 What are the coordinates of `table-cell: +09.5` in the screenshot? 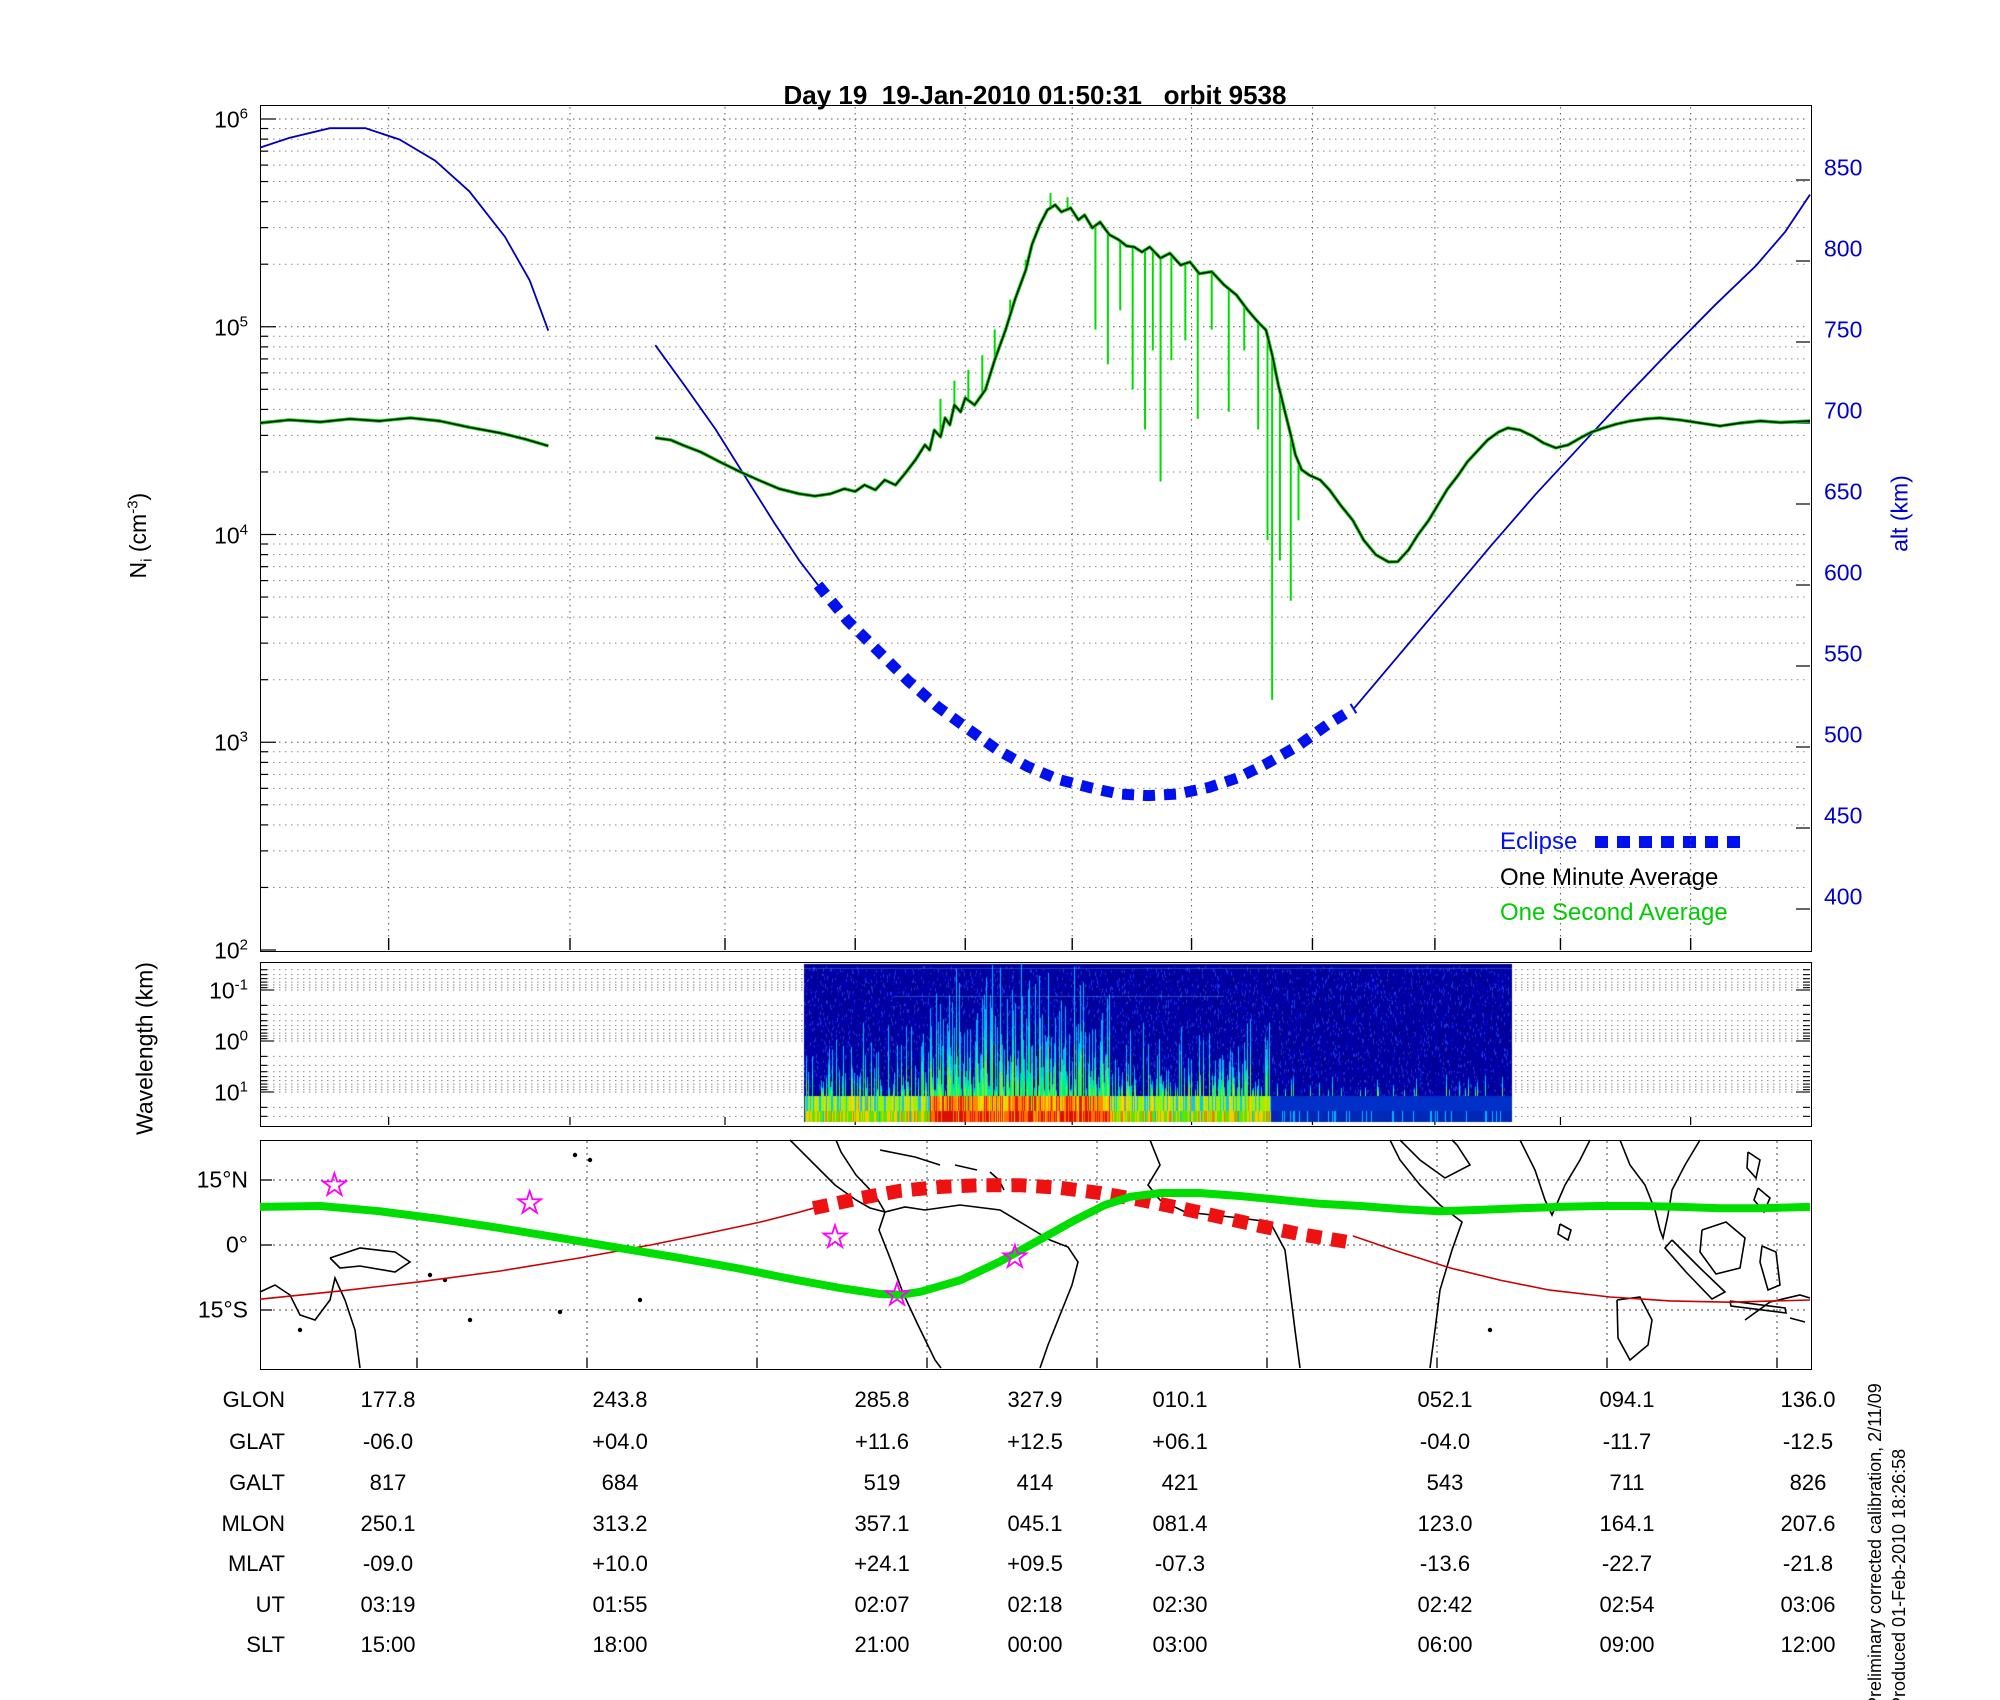 It's located at (1035, 1563).